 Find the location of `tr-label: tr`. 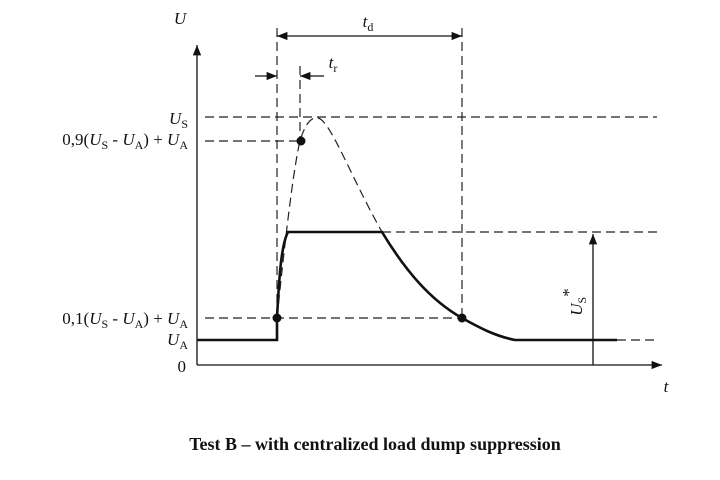

tr-label: tr is located at coordinates (333, 64).